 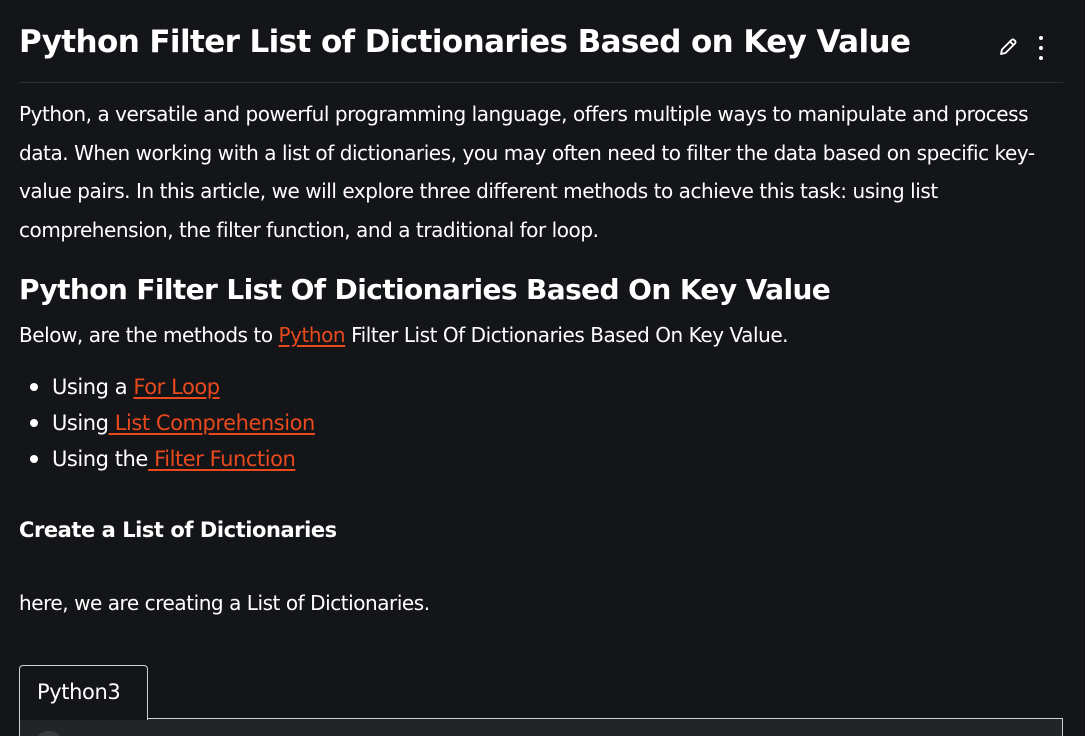 I want to click on tab-python3: Python3, so click(x=83, y=692).